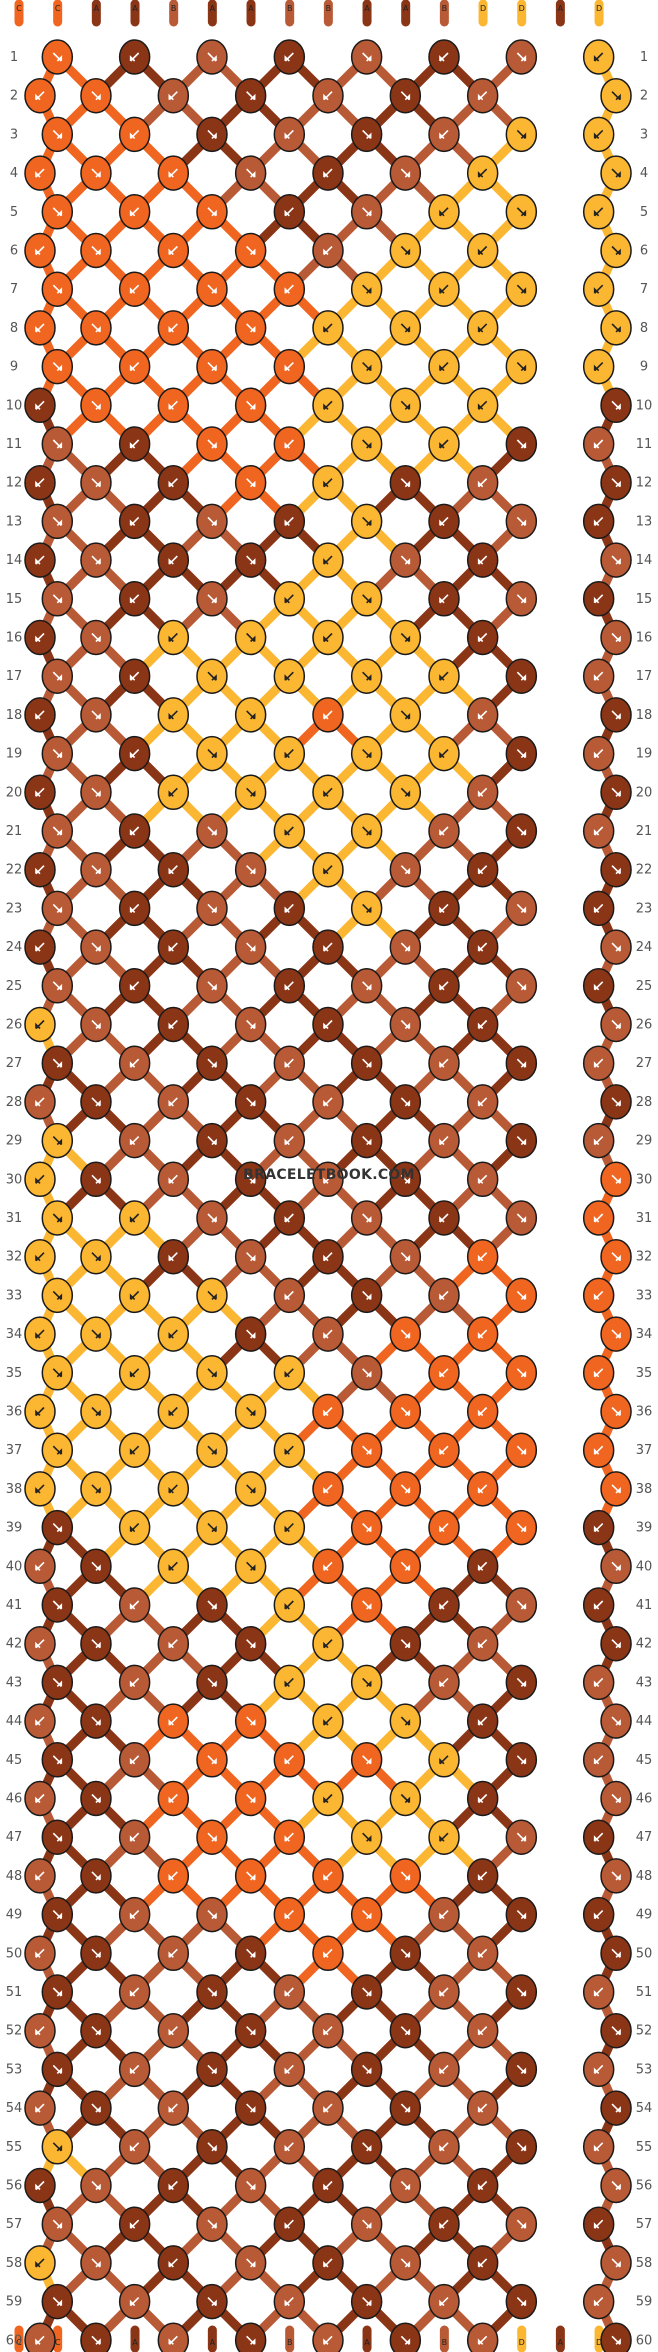 The height and width of the screenshot is (2352, 658). I want to click on row-number-right: 24, so click(644, 947).